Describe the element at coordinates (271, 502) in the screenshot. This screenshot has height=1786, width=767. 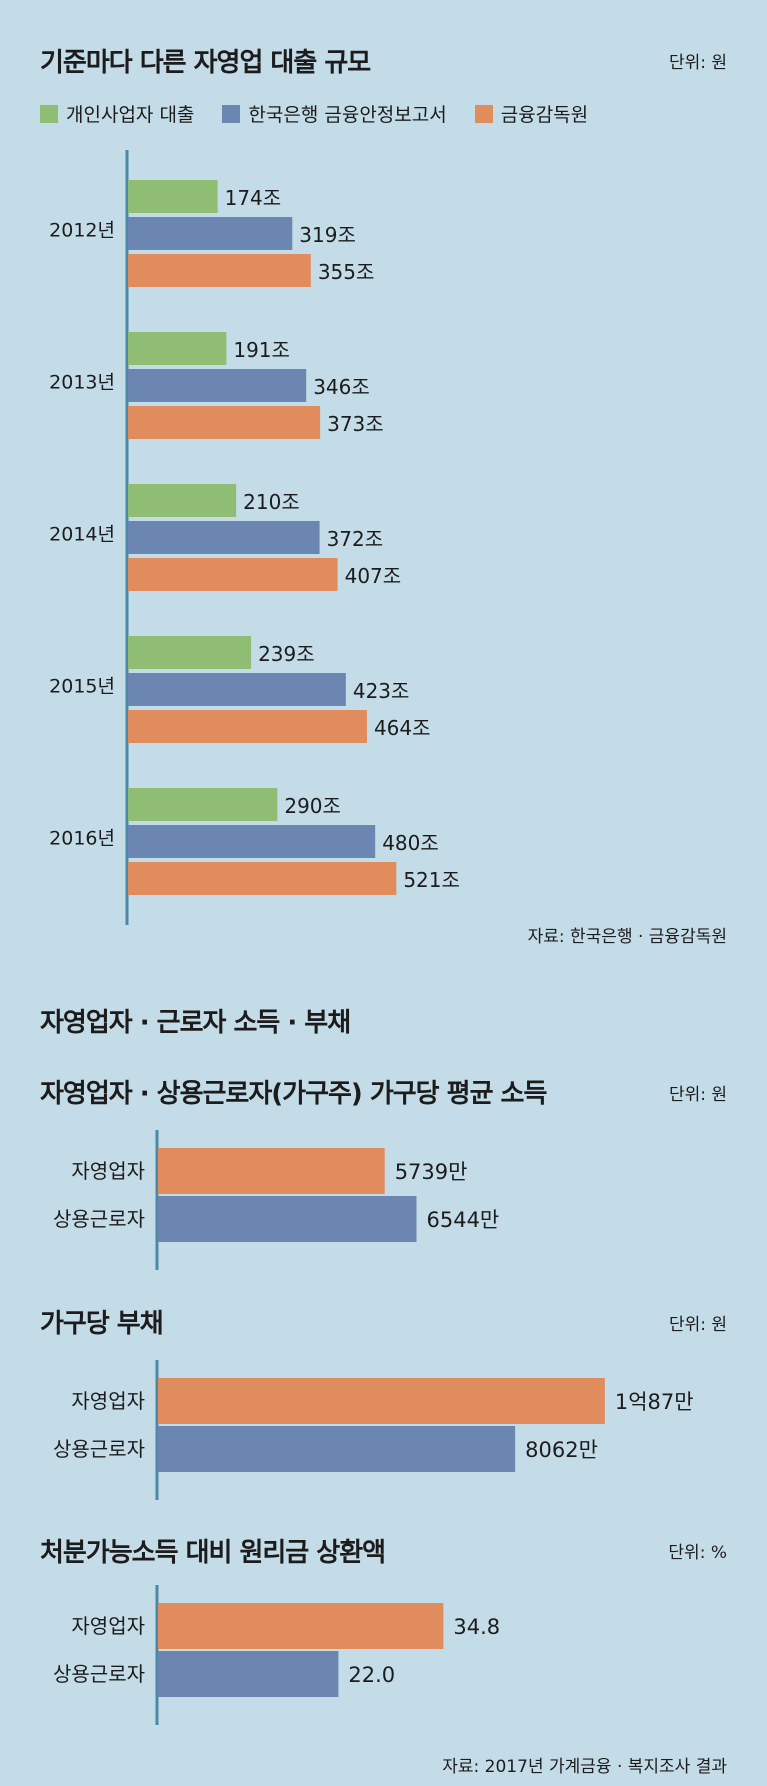
I see `data-label: 210조` at that location.